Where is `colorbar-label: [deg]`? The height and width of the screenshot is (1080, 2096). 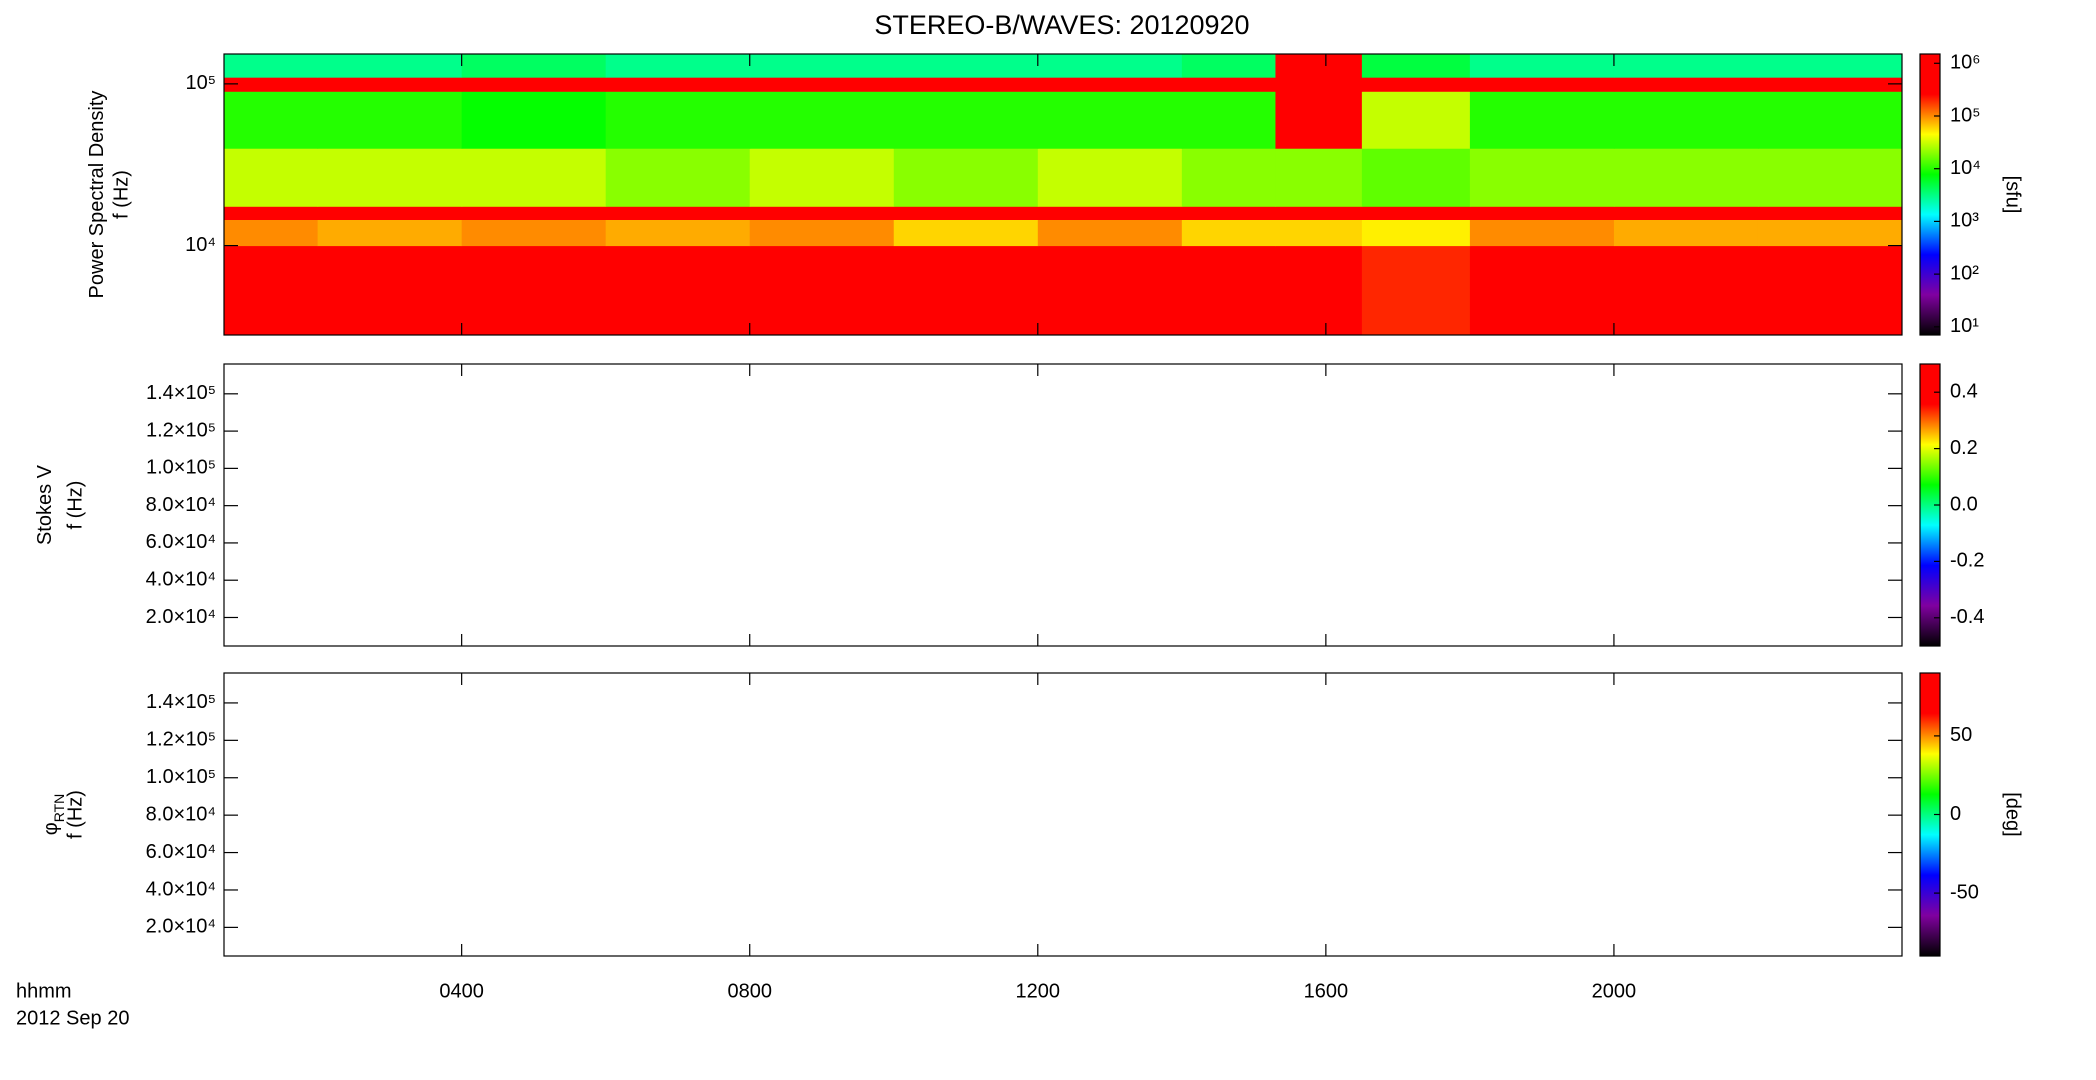 colorbar-label: [deg] is located at coordinates (2013, 814).